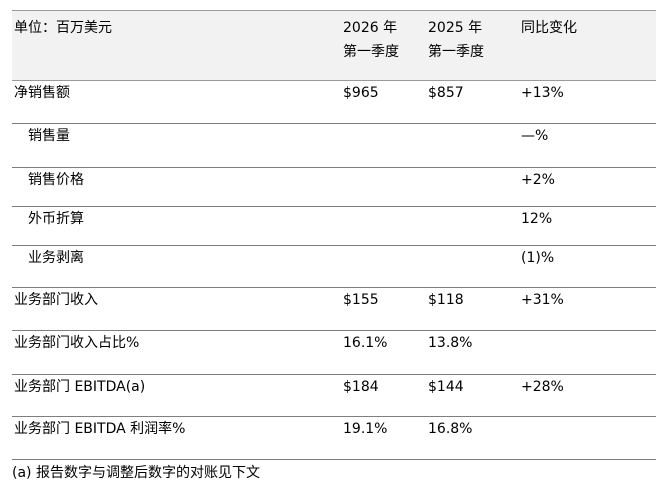  I want to click on row-change: +2%, so click(538, 180).